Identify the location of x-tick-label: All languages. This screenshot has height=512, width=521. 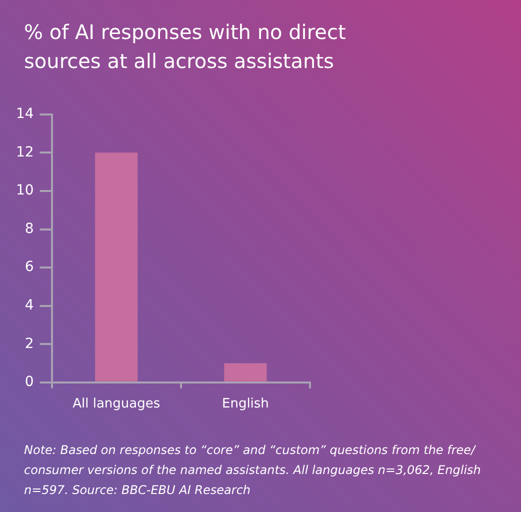
(116, 404).